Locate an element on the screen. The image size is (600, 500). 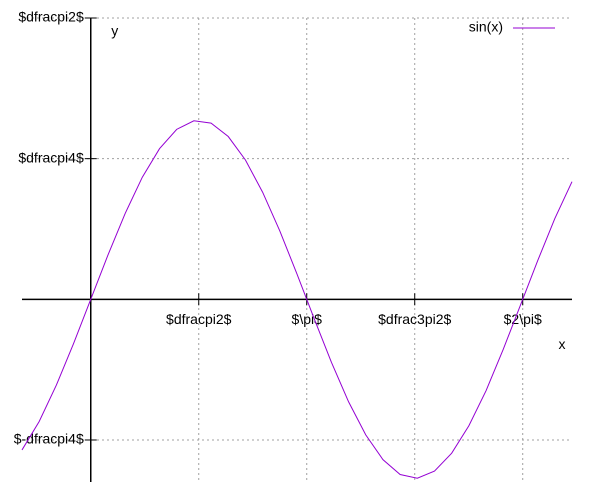
y-tick-label: $dfracpi4$ is located at coordinates (51, 157).